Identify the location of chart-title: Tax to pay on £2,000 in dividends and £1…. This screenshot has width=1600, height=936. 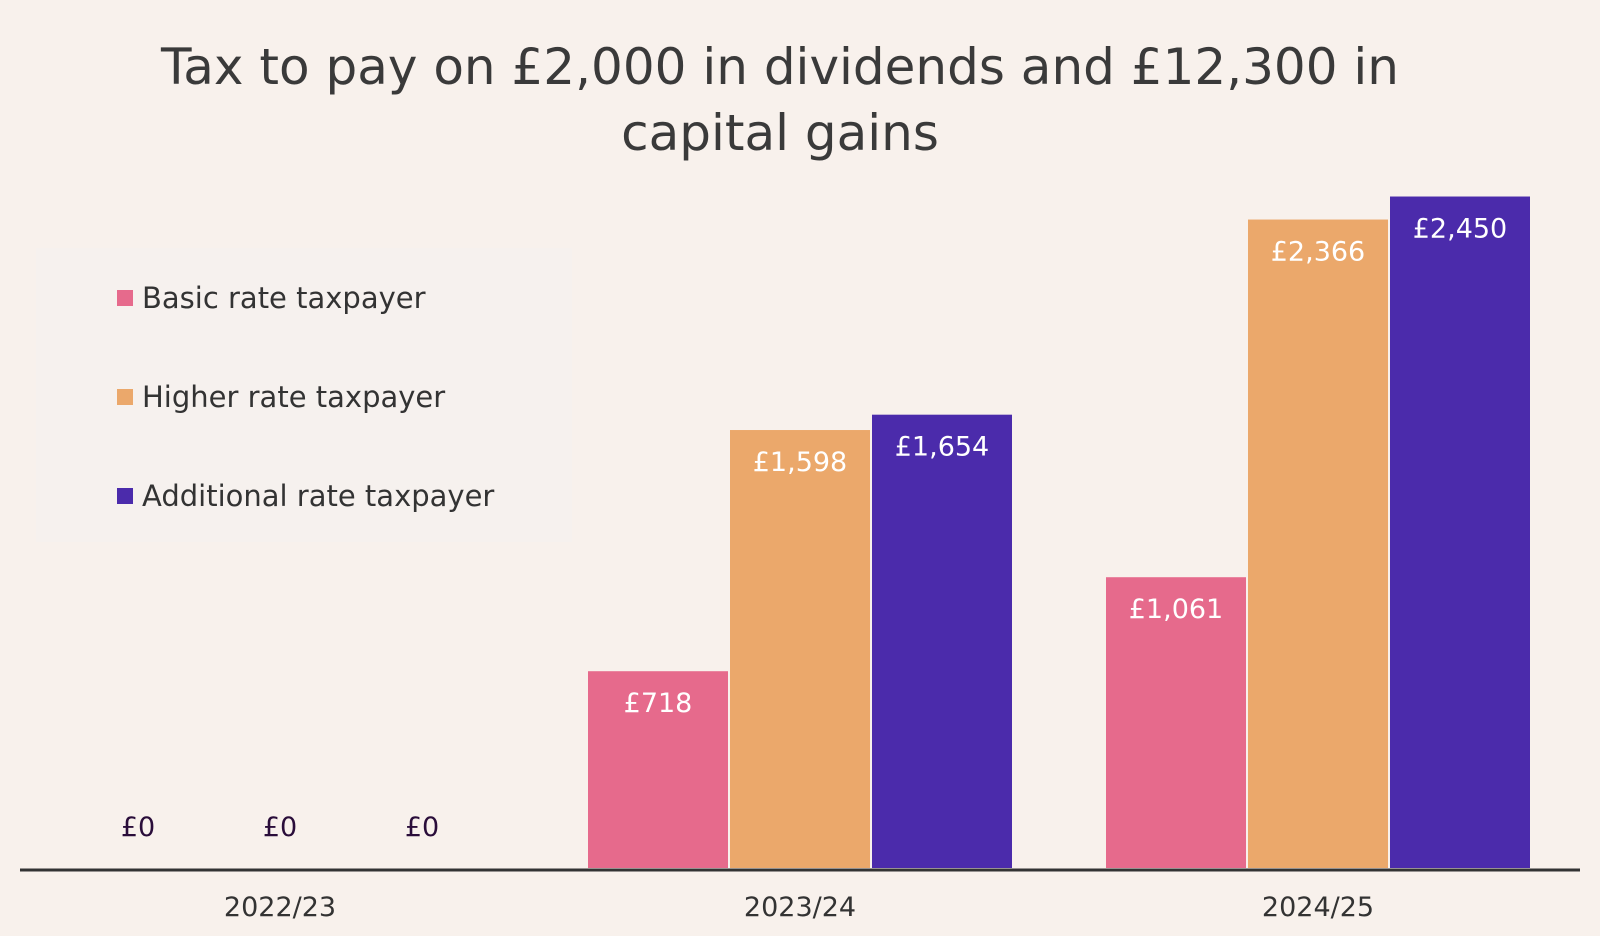
(779, 100).